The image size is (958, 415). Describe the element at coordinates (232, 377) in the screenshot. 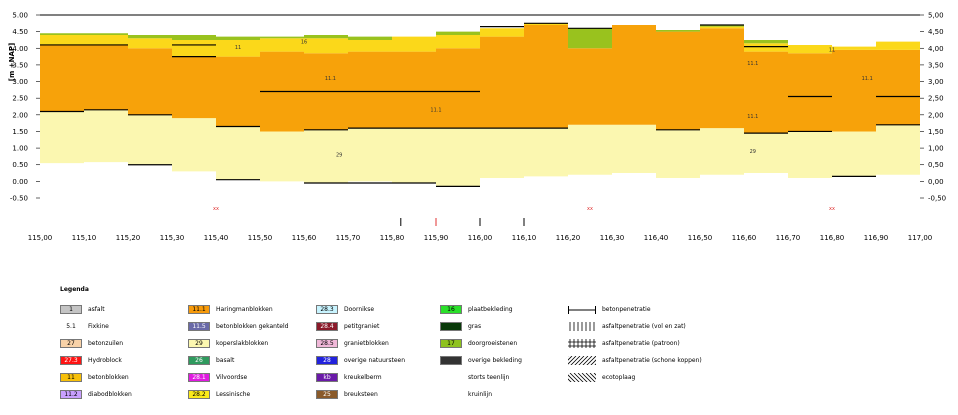

I see `legend-label: Vilvoordse` at that location.